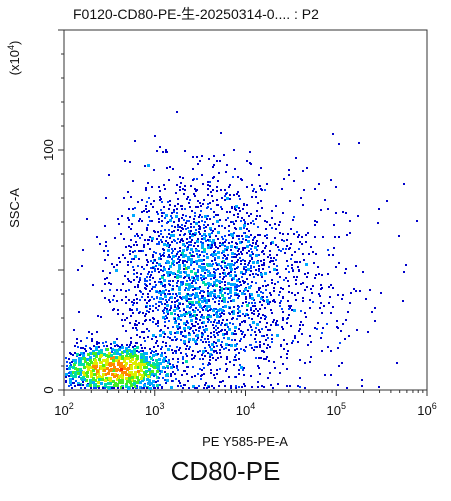 The image size is (451, 501). I want to click on x-tick-label: 105, so click(336, 409).